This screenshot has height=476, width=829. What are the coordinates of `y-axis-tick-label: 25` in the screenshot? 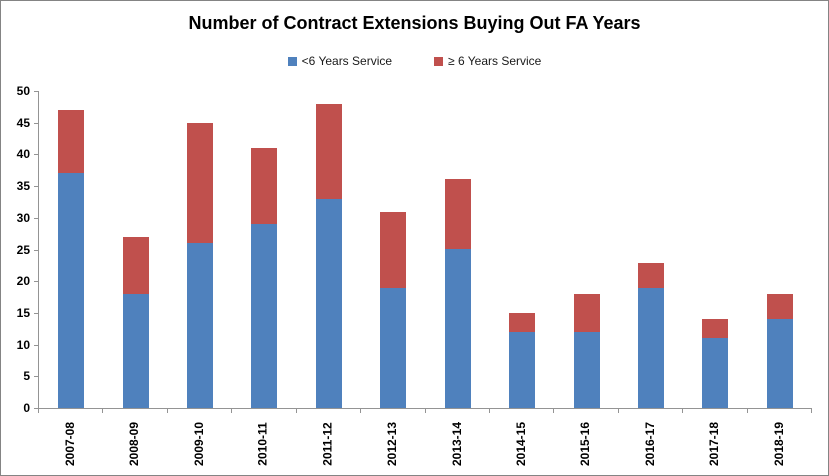 It's located at (23, 249).